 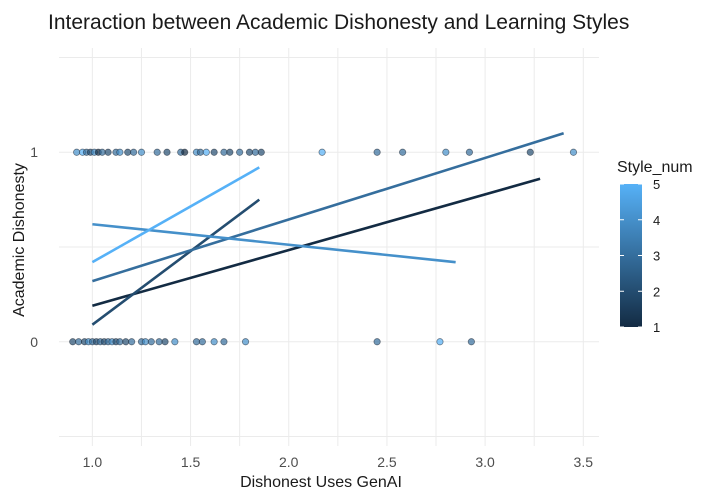 I want to click on legend-tick-label: 5, so click(x=656, y=184).